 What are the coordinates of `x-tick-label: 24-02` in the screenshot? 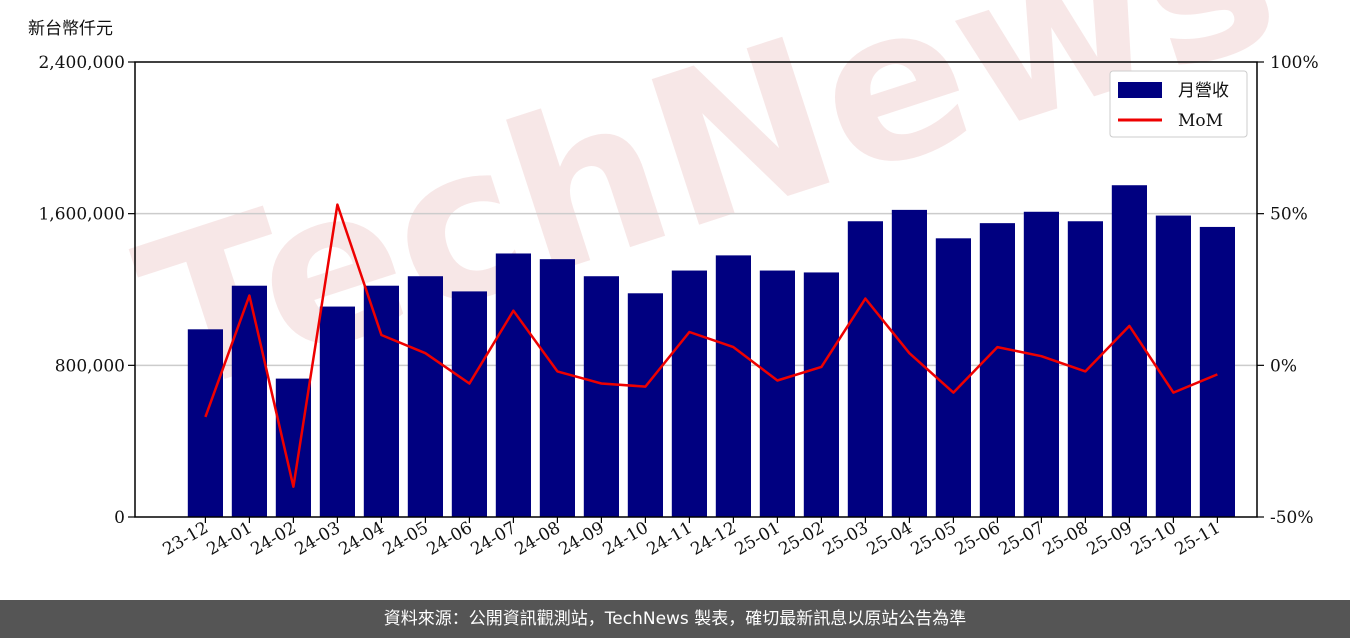 It's located at (273, 539).